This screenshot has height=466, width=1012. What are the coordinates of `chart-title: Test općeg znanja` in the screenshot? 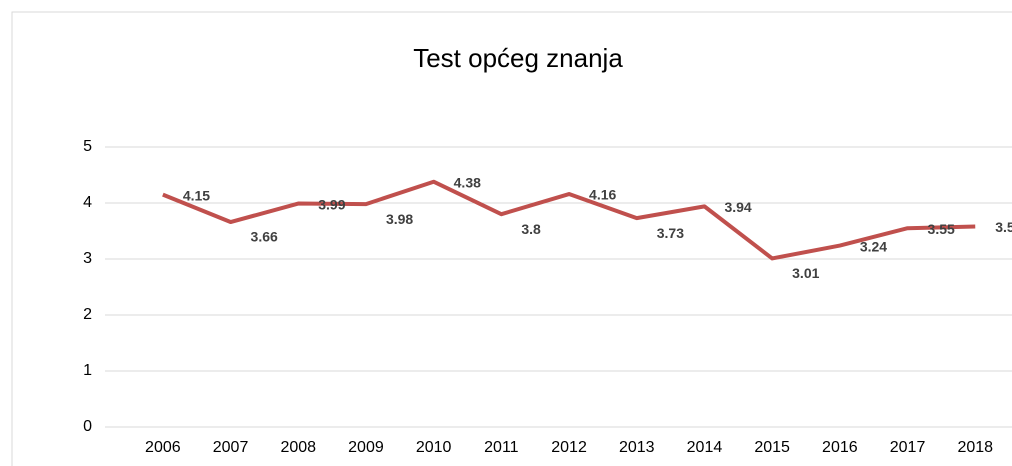 It's located at (518, 58).